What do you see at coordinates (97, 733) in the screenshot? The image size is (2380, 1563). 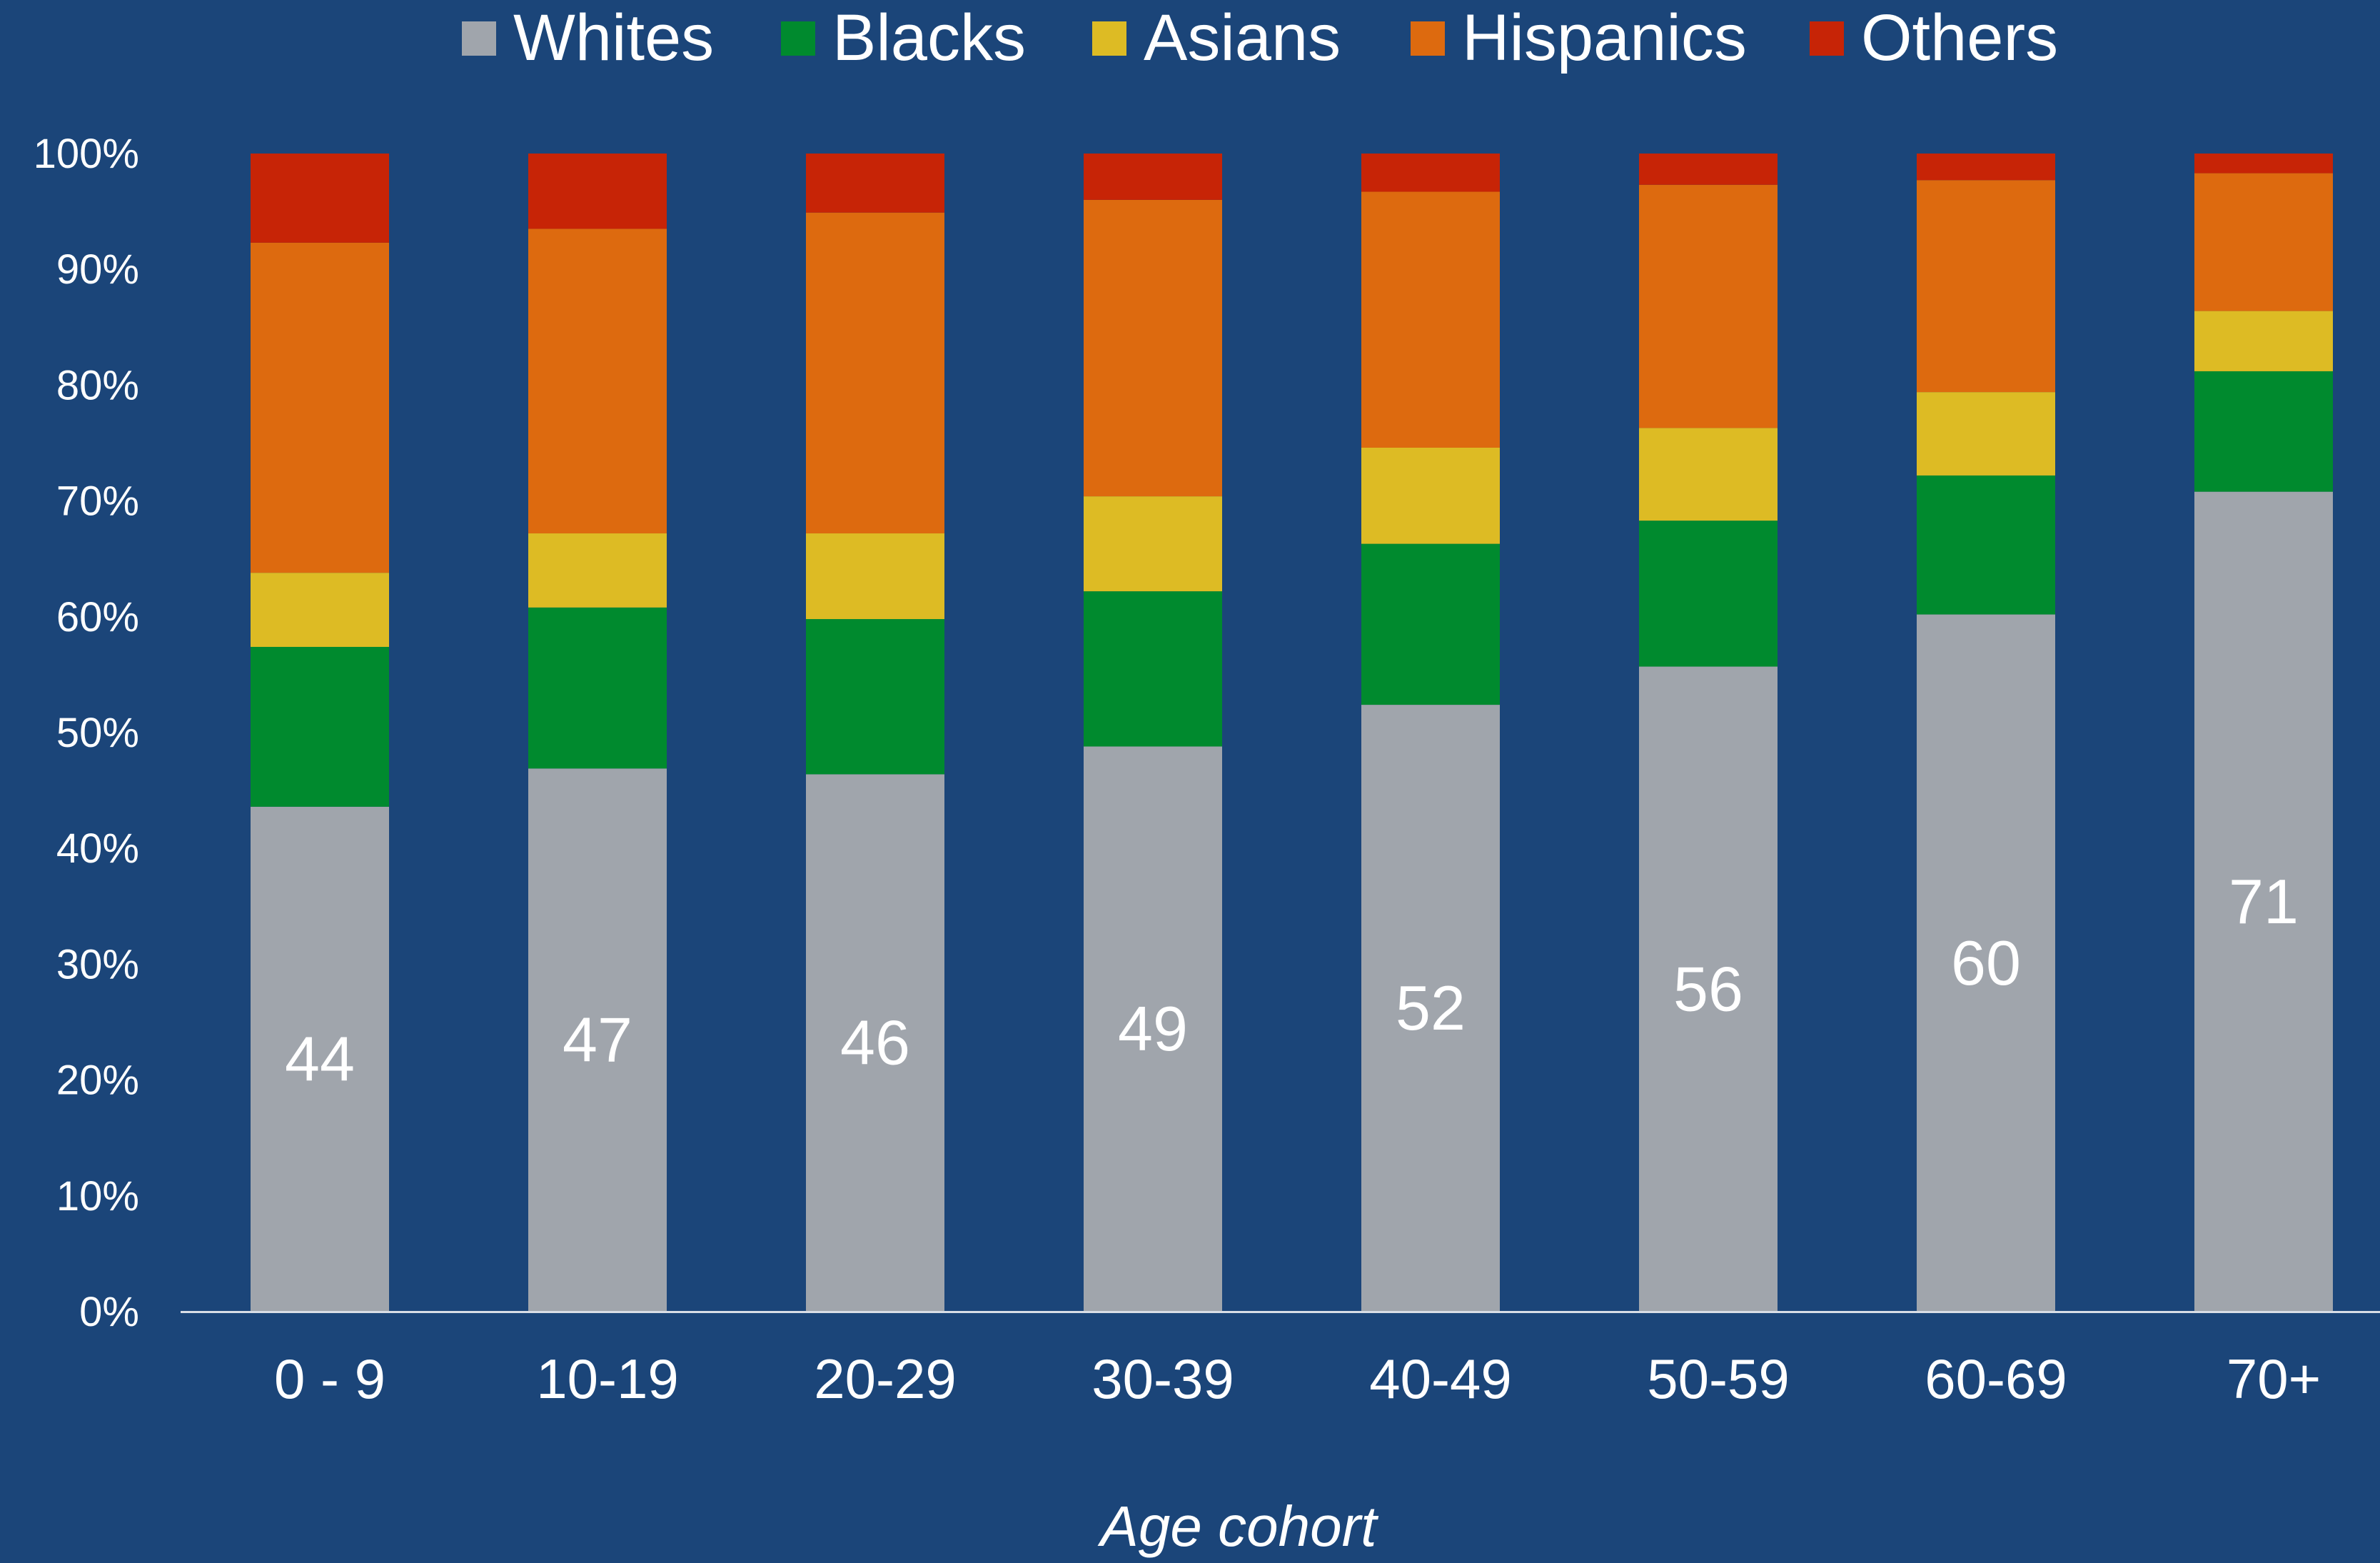 I see `y-tick-label: 50%` at bounding box center [97, 733].